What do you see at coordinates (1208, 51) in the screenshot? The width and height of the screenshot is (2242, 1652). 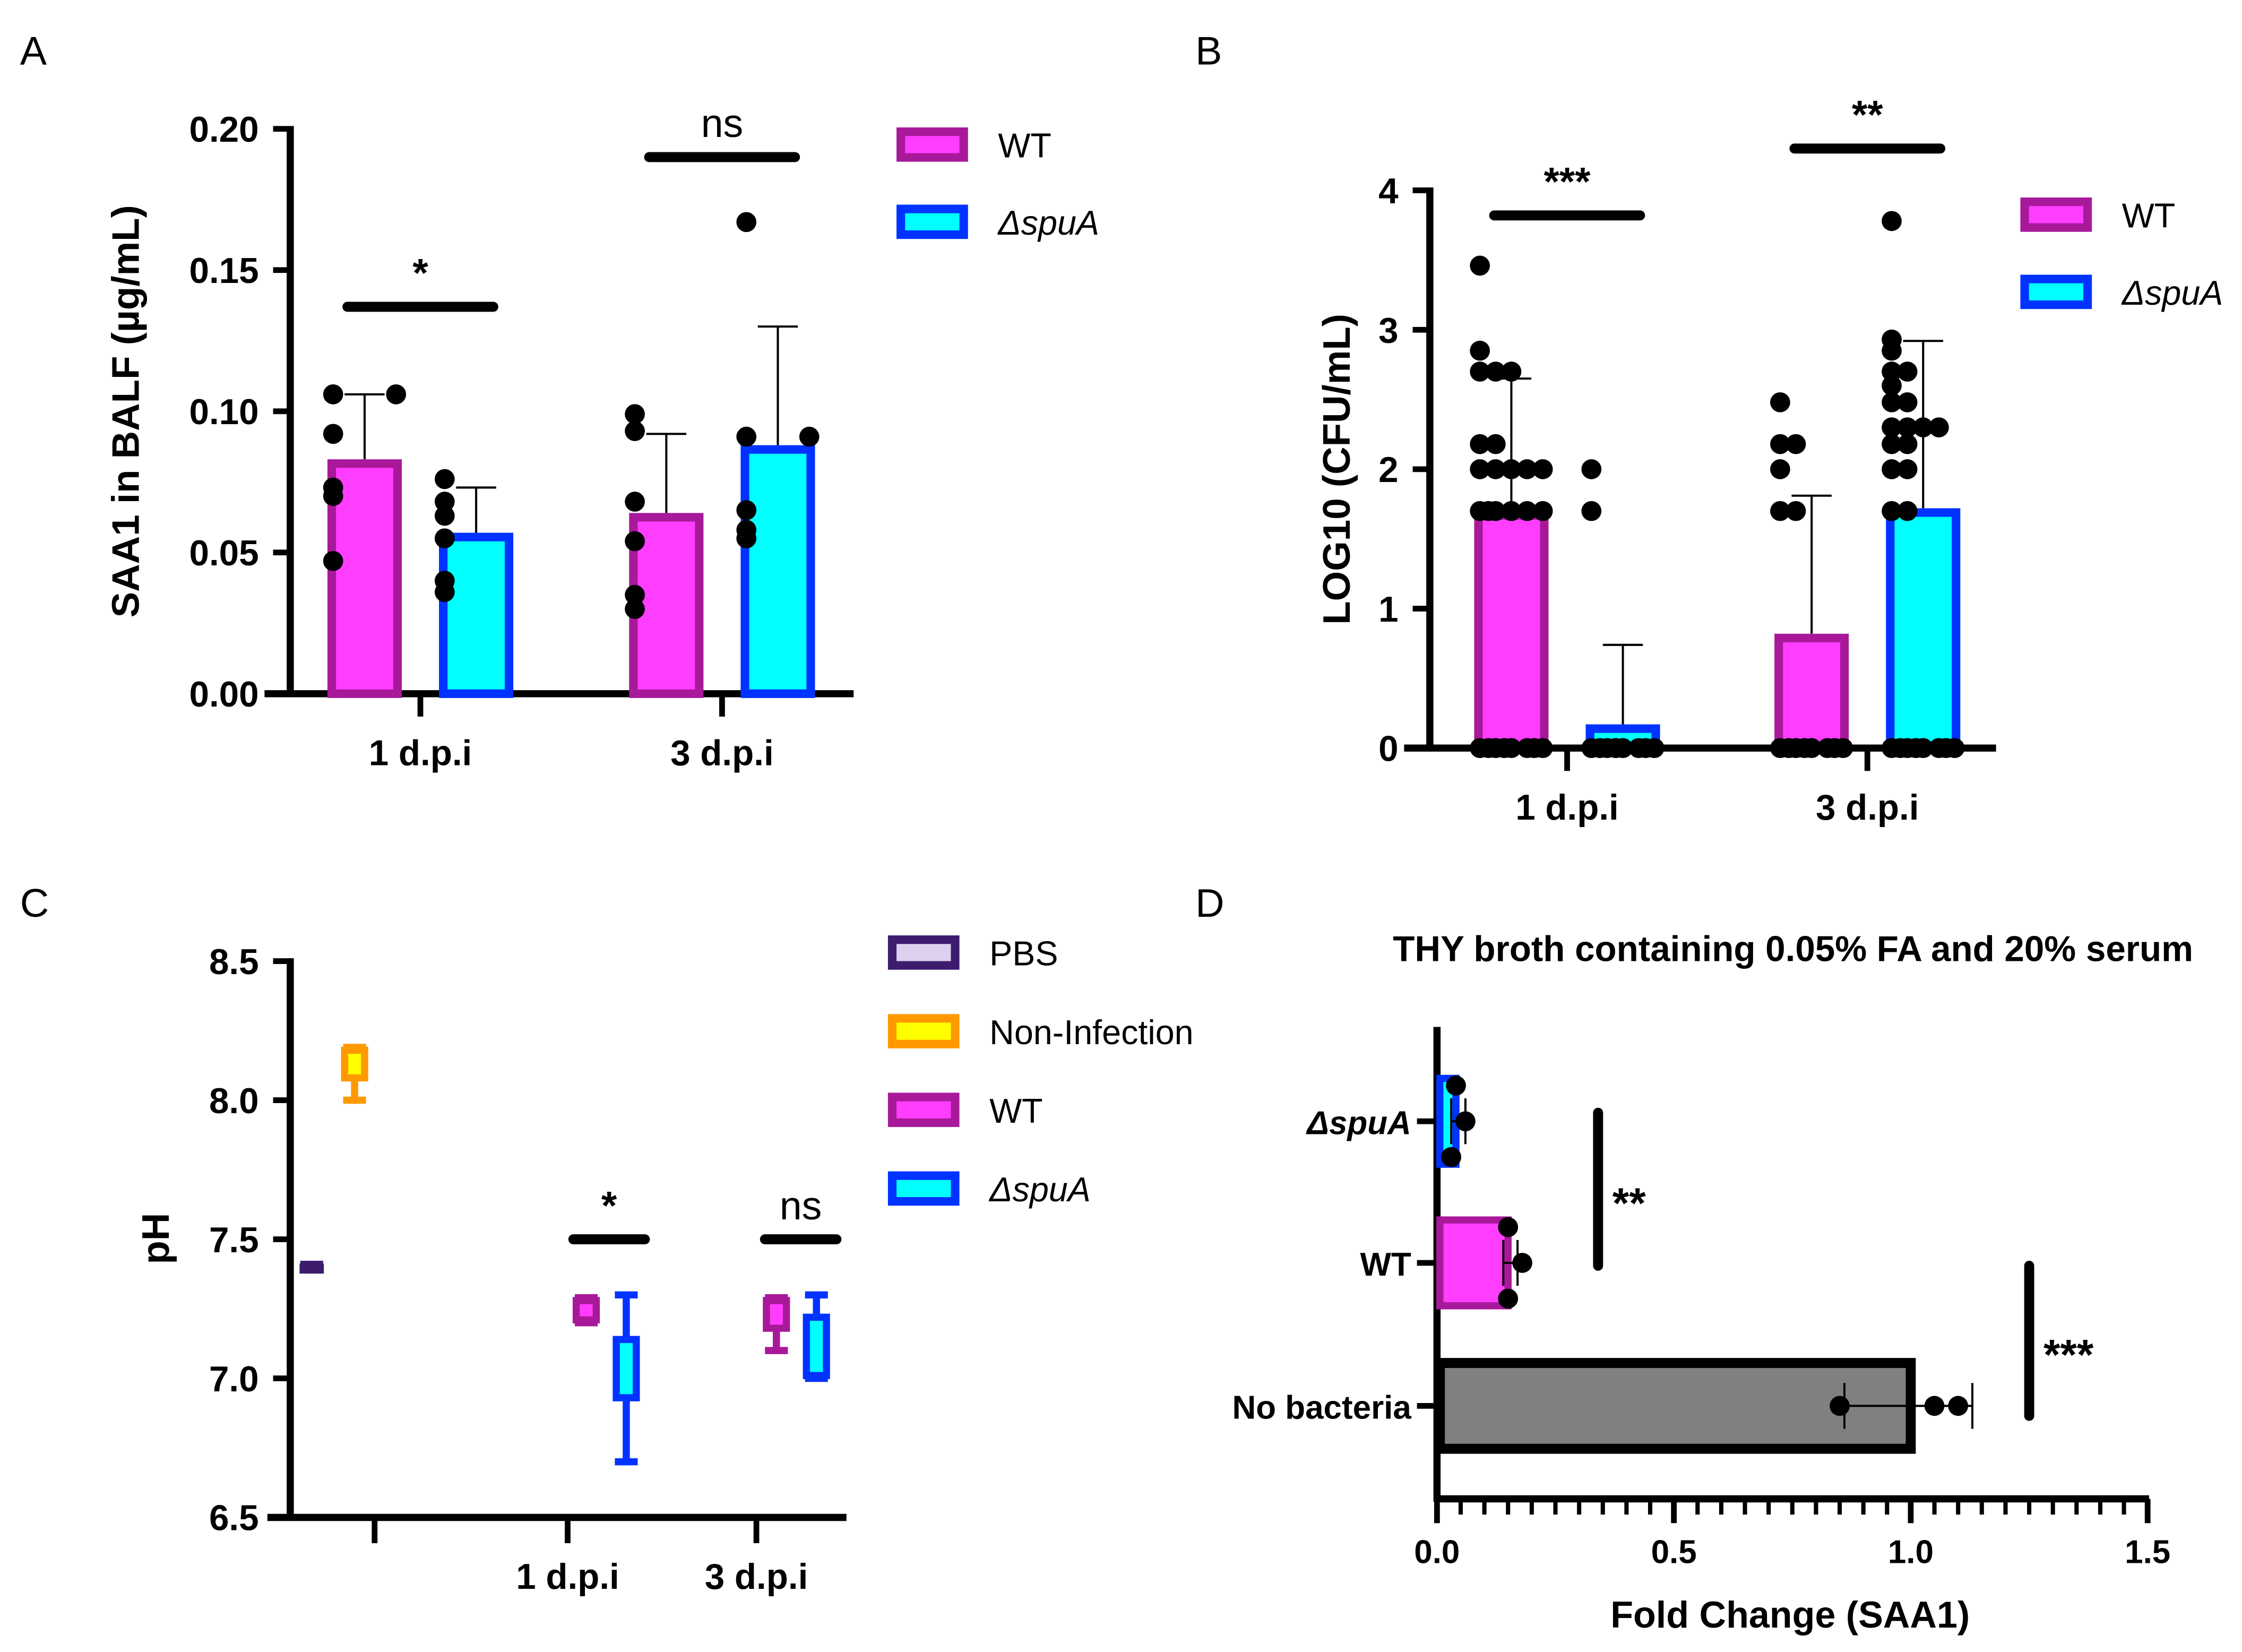 I see `panel-label: B` at bounding box center [1208, 51].